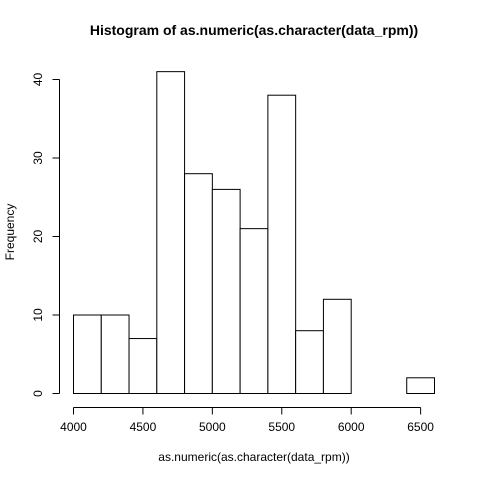 This screenshot has height=480, width=480. What do you see at coordinates (420, 427) in the screenshot?
I see `x-tick-label: 6500` at bounding box center [420, 427].